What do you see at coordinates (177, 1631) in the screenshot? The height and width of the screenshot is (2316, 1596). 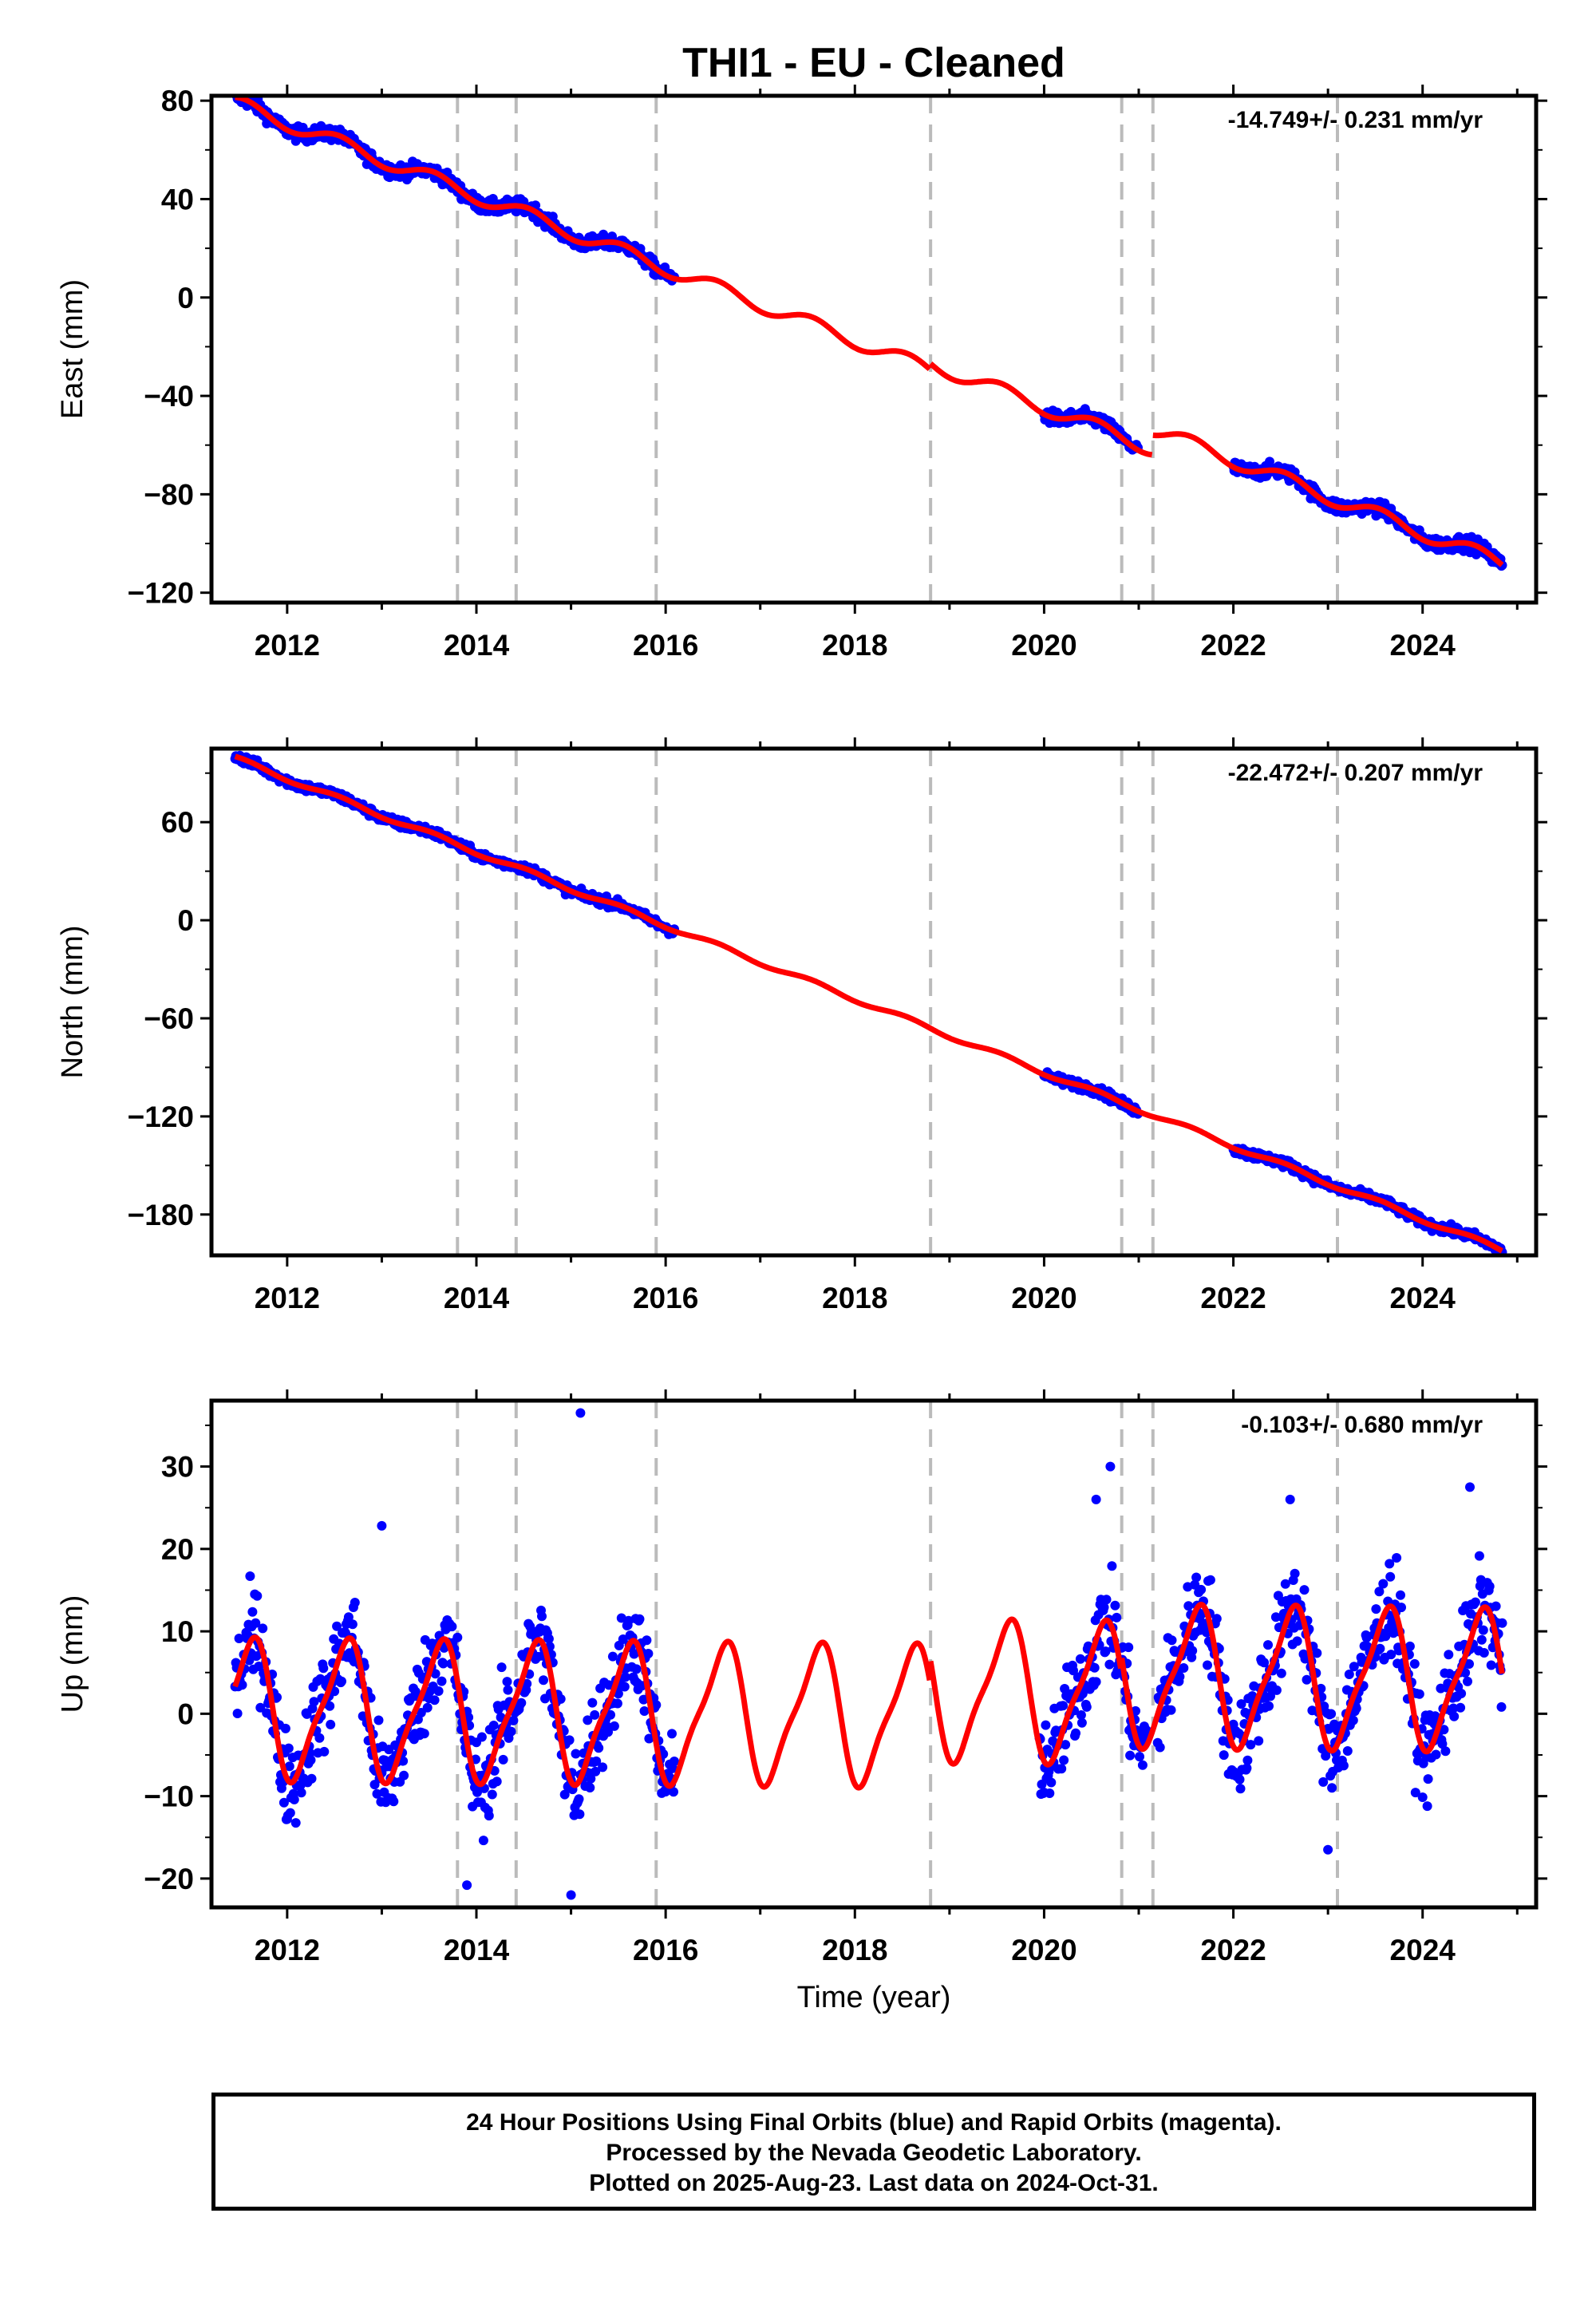 I see `y-tick-label: 10` at bounding box center [177, 1631].